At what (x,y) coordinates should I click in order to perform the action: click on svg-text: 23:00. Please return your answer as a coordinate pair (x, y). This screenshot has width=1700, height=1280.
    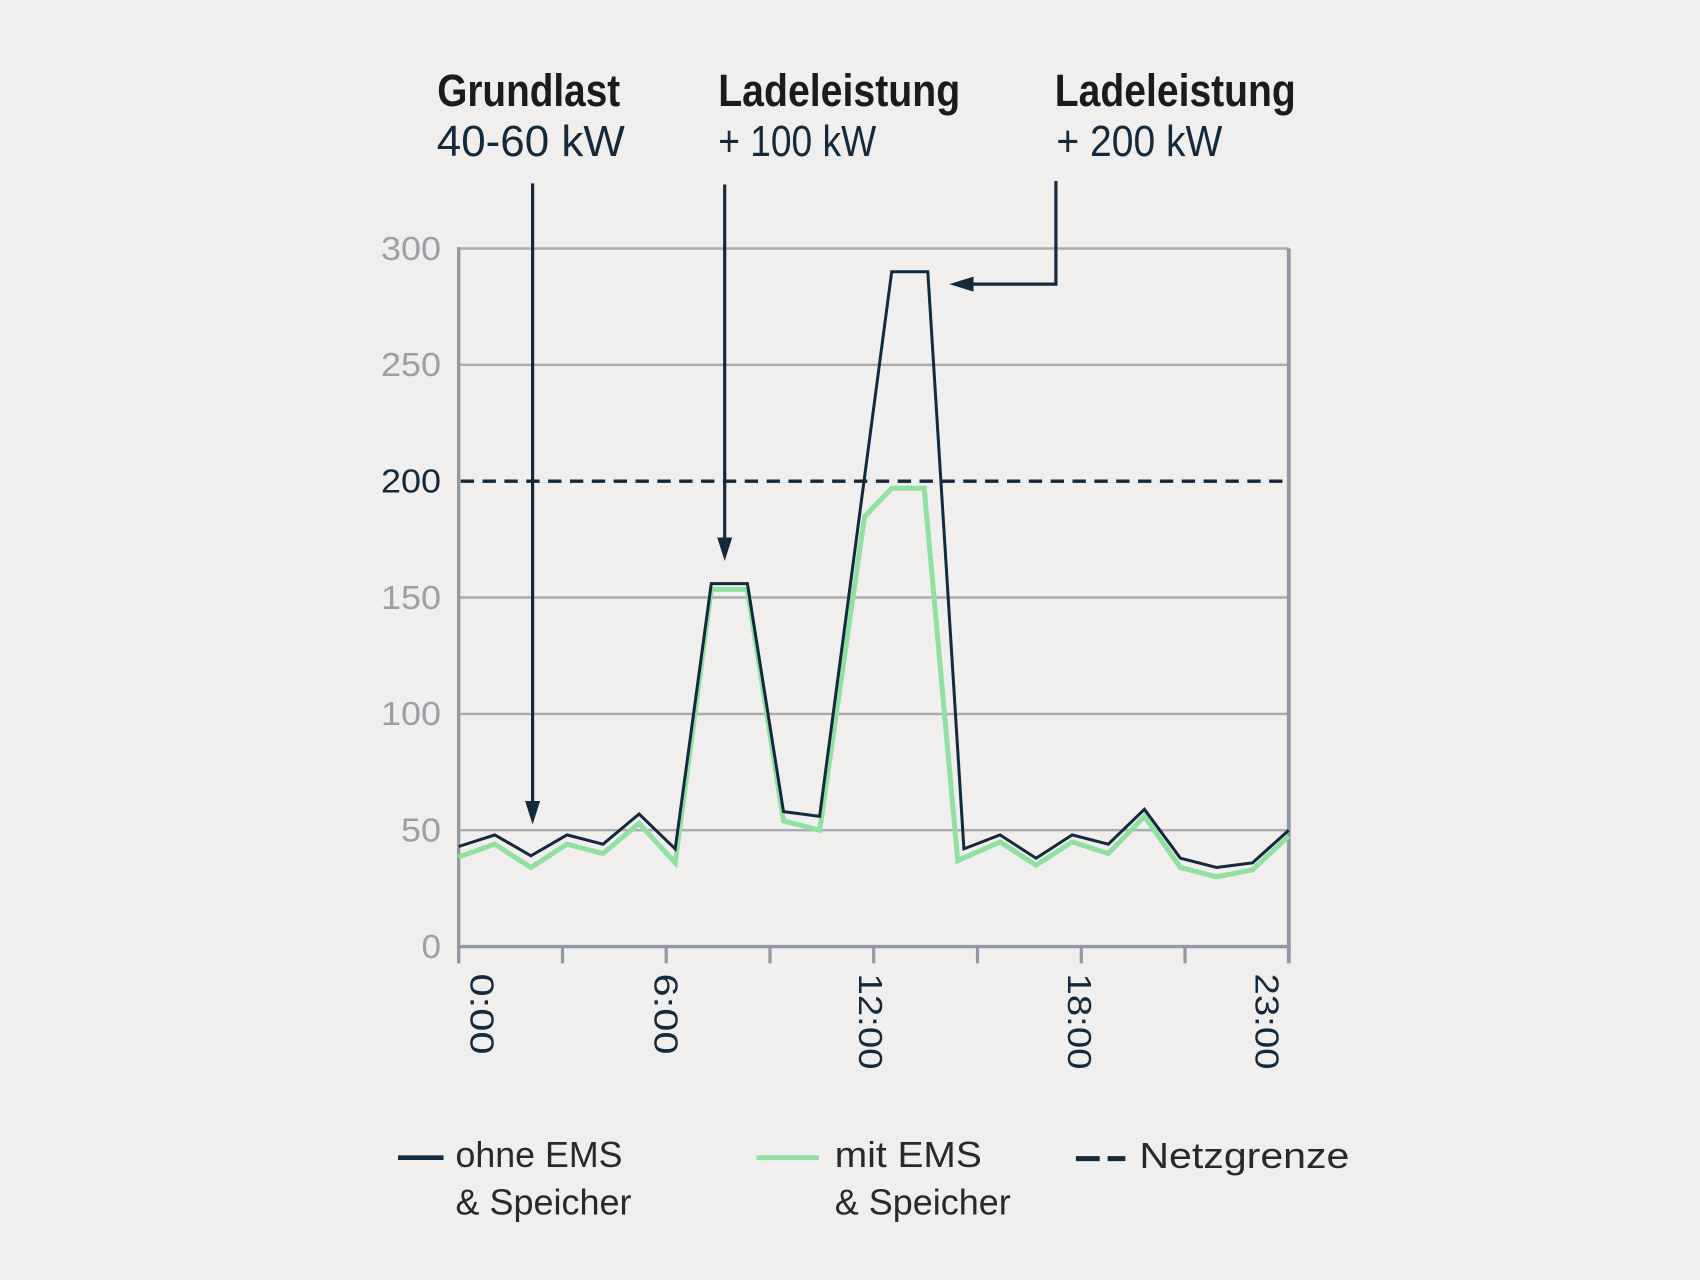
    Looking at the image, I should click on (1267, 1022).